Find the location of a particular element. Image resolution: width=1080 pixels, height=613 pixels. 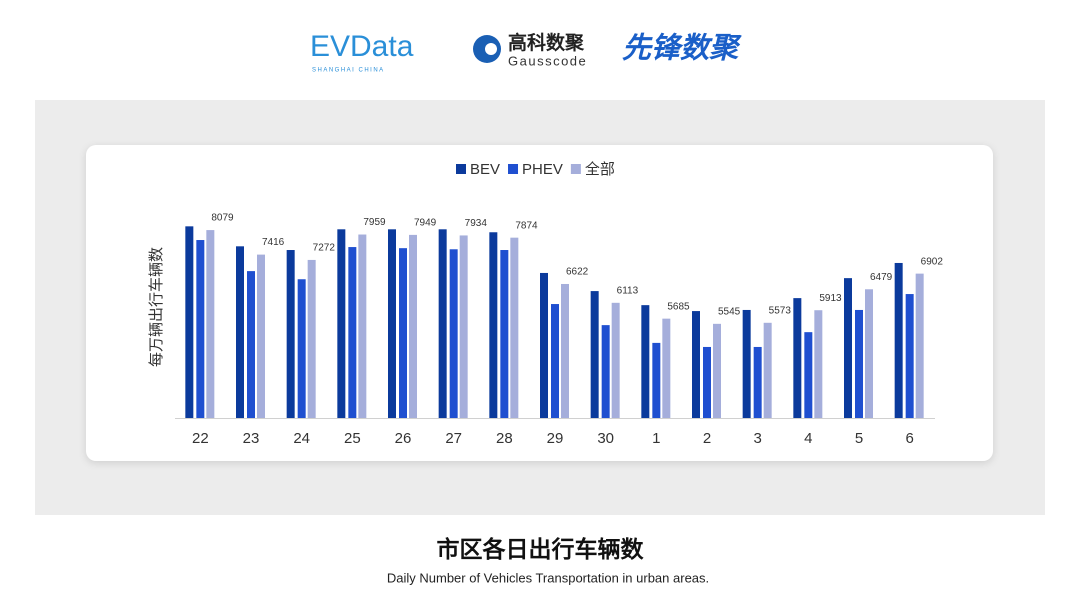

data-label: 7949 is located at coordinates (425, 223).